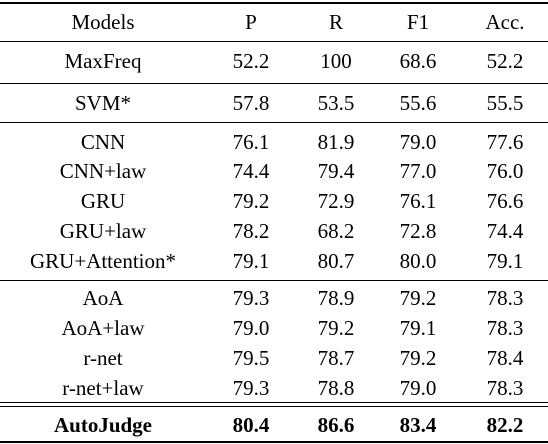 The width and height of the screenshot is (548, 444). I want to click on metric-value: 80.7, so click(336, 261).